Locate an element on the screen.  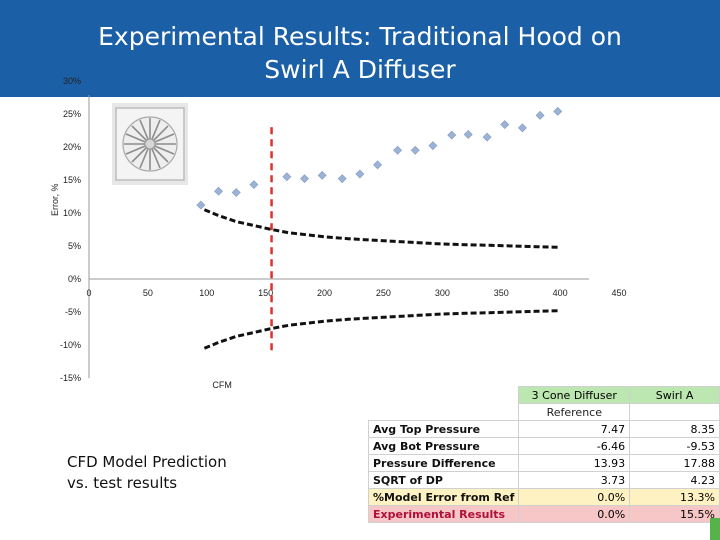
row-label: %Model Error from Ref is located at coordinates (443, 497).